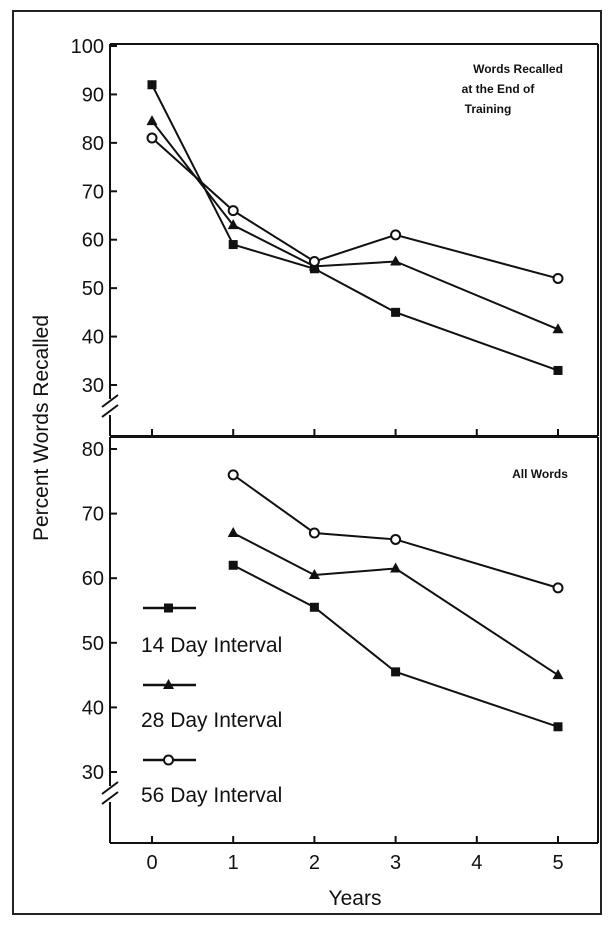  Describe the element at coordinates (395, 531) in the screenshot. I see `panel-2-series-line-56-day-interval` at that location.